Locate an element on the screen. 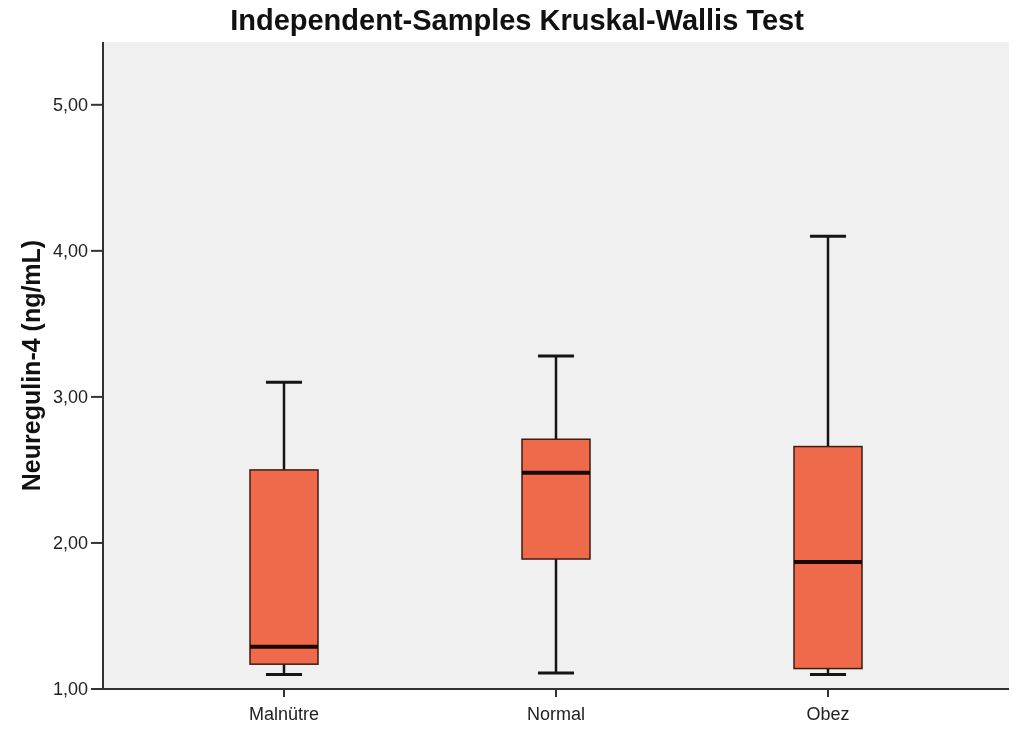  x-tick-label: Obez is located at coordinates (828, 713).